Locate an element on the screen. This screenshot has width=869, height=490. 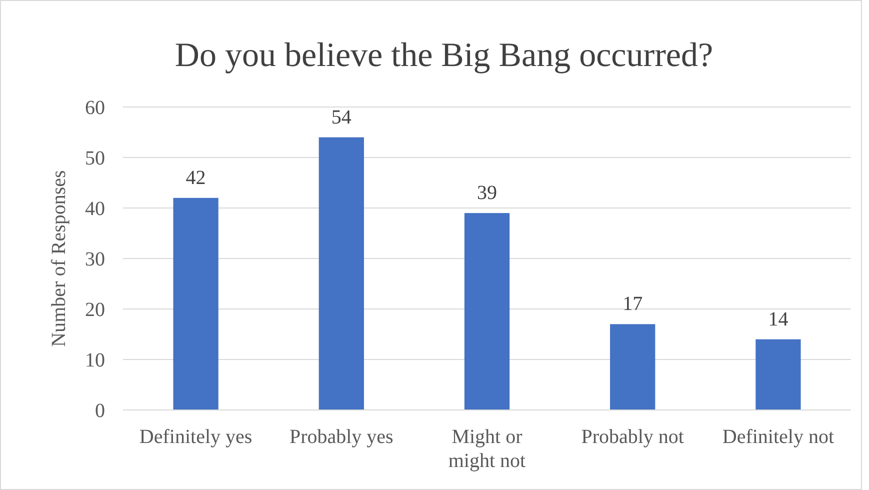
data-label: 42 is located at coordinates (196, 177).